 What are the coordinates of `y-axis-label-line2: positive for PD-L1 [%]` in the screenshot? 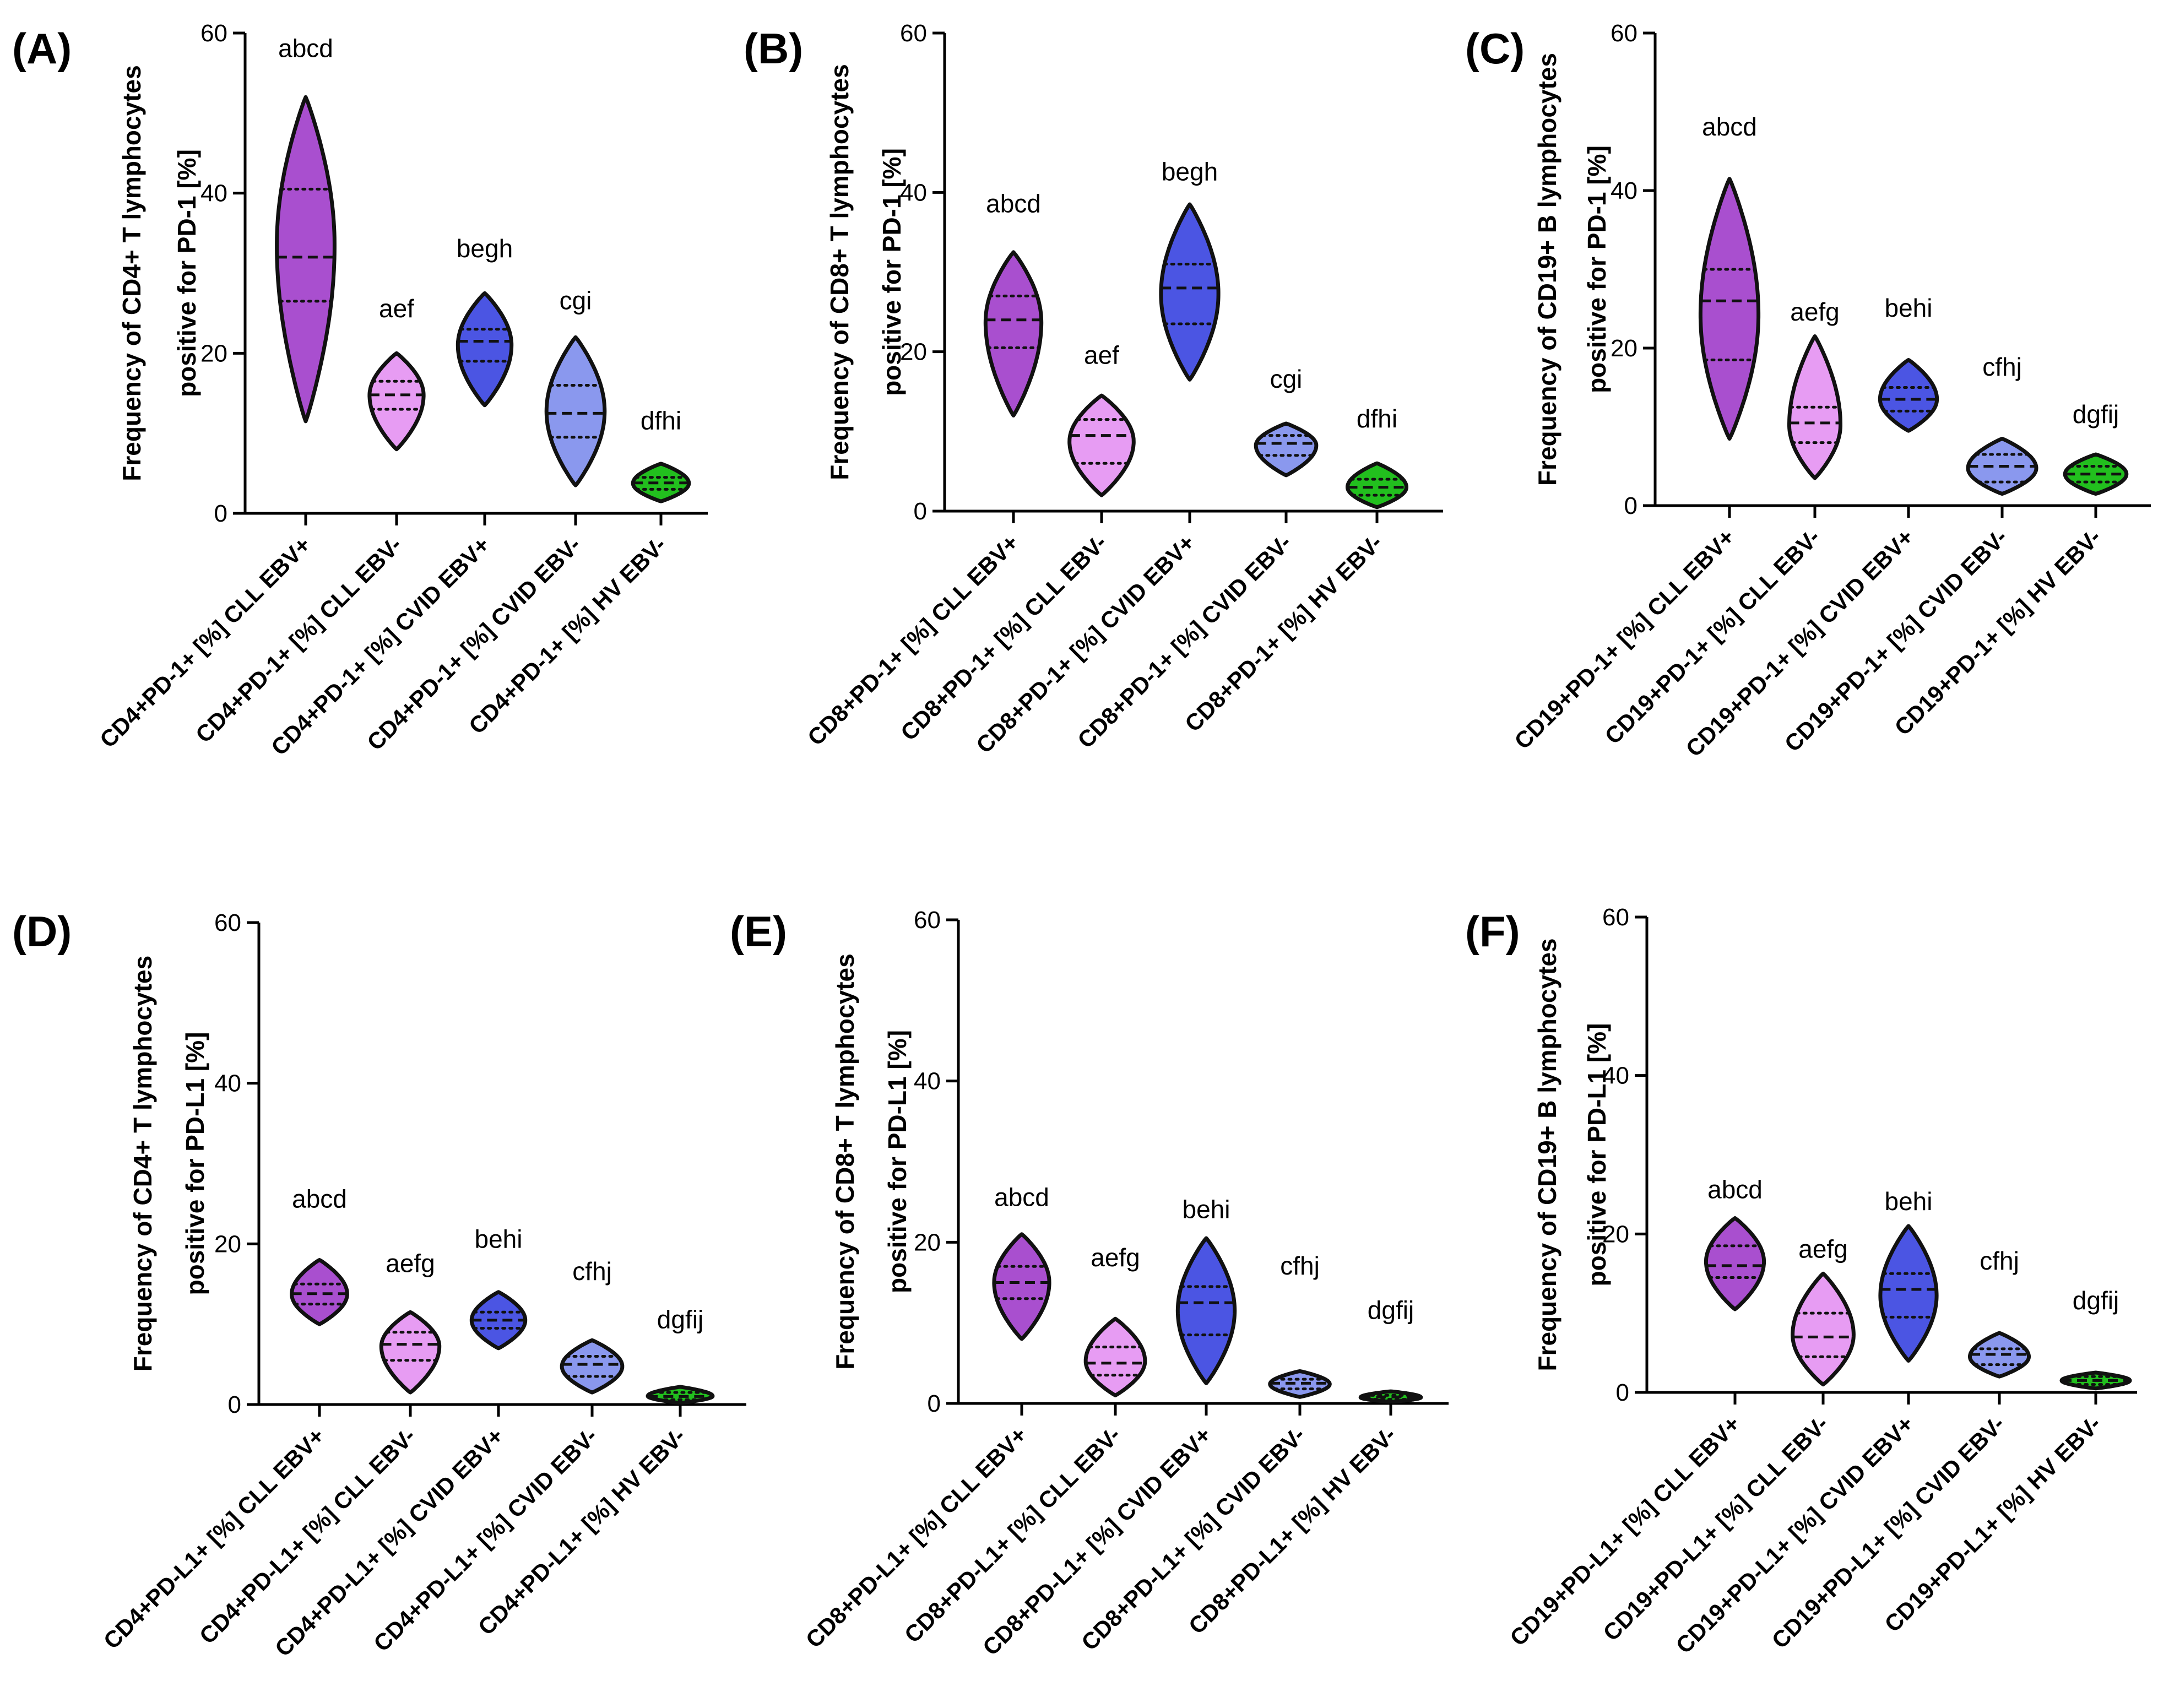 It's located at (195, 1164).